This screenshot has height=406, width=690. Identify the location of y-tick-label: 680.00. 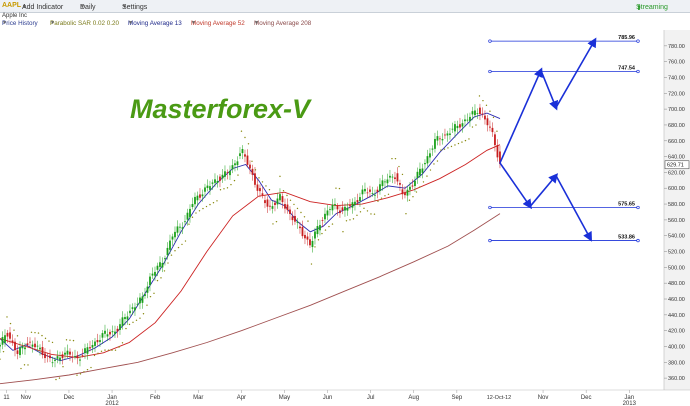
(676, 126).